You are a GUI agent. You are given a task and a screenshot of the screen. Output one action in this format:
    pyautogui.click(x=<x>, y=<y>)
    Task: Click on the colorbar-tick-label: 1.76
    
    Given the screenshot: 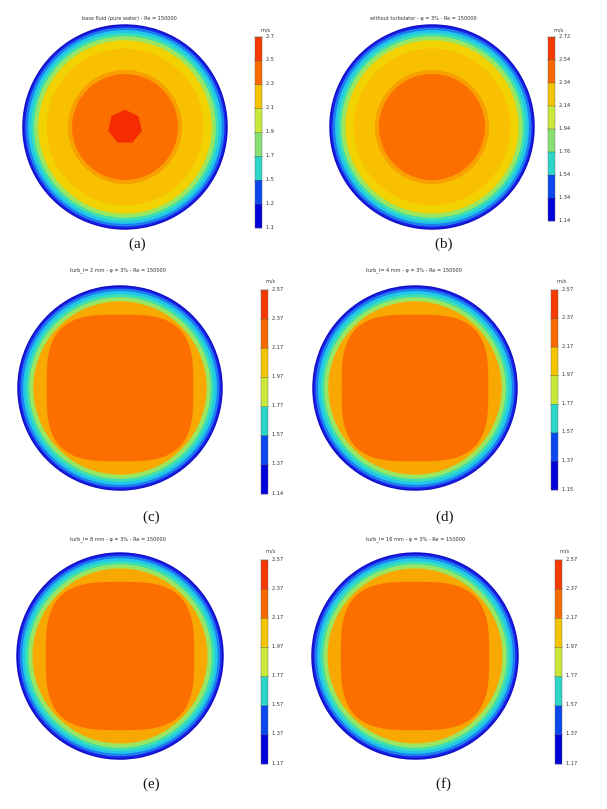 What is the action you would take?
    pyautogui.click(x=565, y=151)
    